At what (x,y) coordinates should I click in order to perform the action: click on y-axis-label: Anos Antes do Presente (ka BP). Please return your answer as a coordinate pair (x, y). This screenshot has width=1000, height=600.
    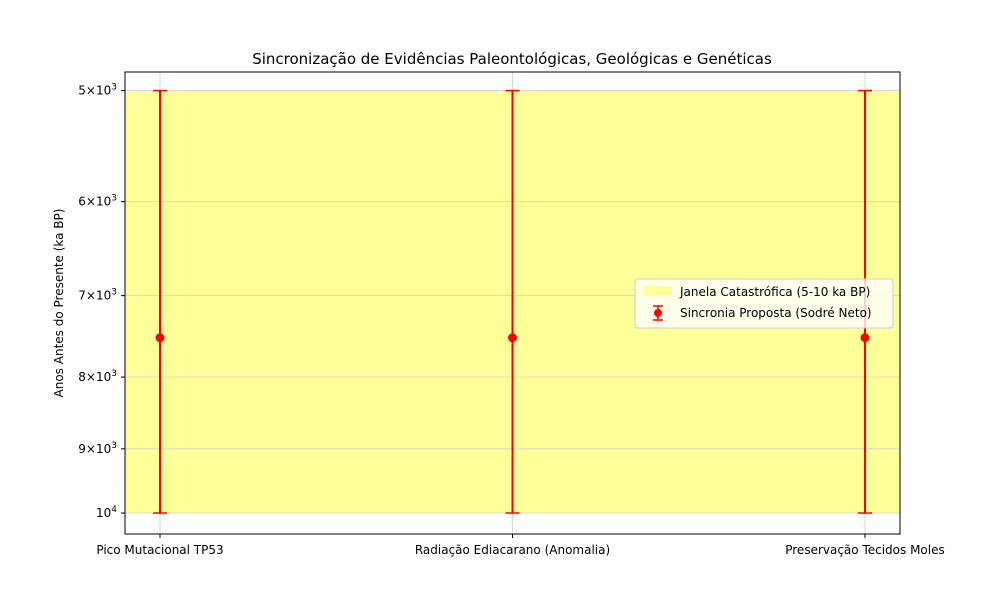
    Looking at the image, I should click on (59, 303).